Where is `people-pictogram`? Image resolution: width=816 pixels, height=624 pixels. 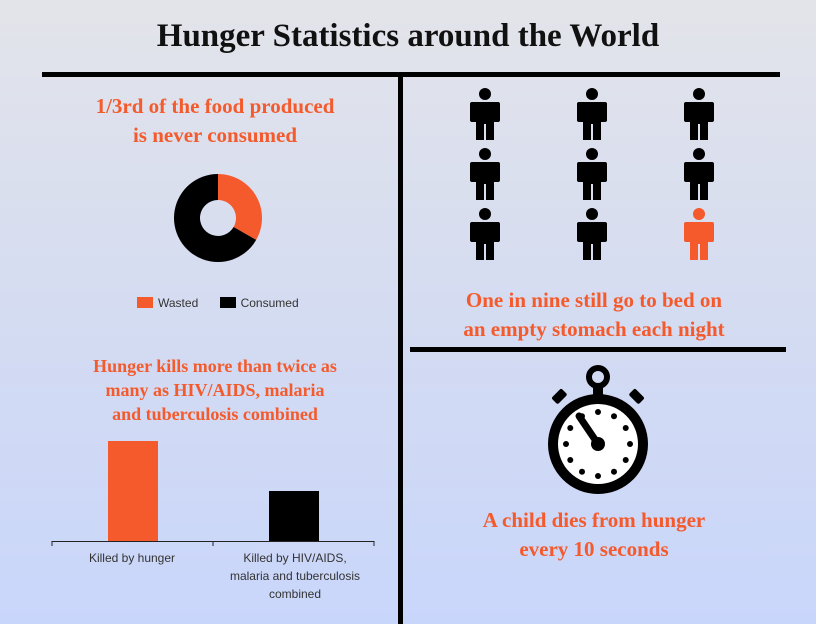
people-pictogram is located at coordinates (592, 174).